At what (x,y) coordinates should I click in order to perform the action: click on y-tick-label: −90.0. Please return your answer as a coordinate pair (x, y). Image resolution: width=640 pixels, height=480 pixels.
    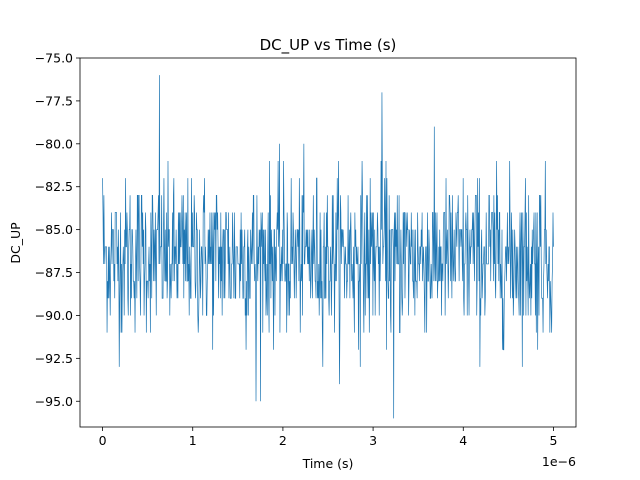
    Looking at the image, I should click on (54, 315).